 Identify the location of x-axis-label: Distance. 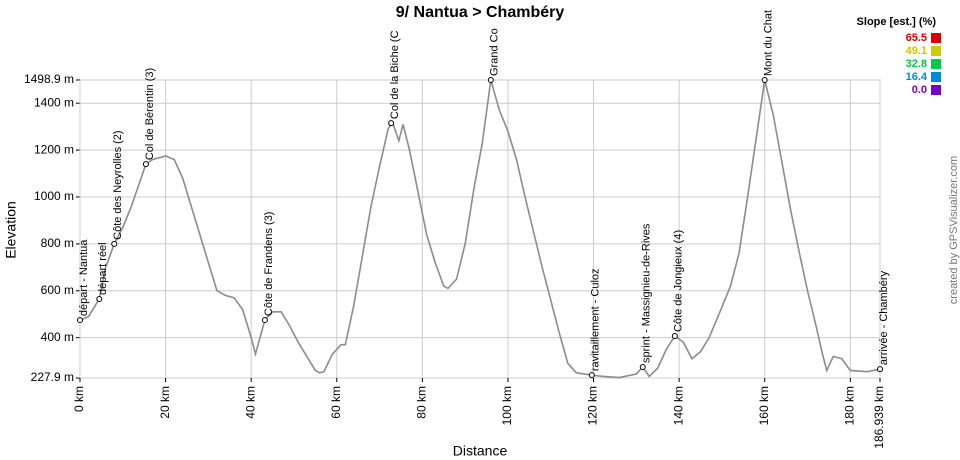
(480, 451).